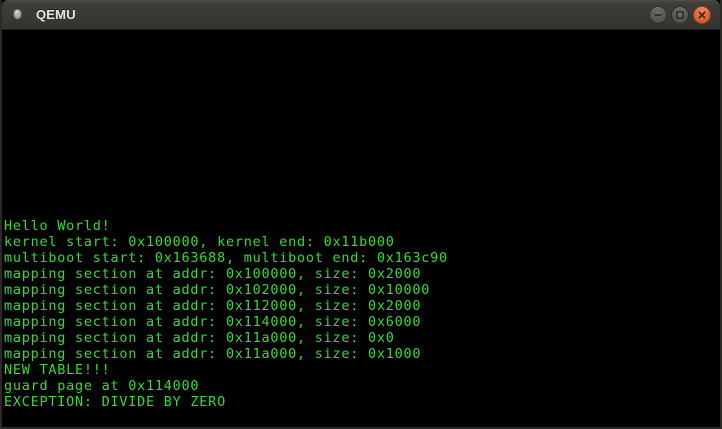 This screenshot has width=722, height=429. I want to click on minimize-button, so click(658, 14).